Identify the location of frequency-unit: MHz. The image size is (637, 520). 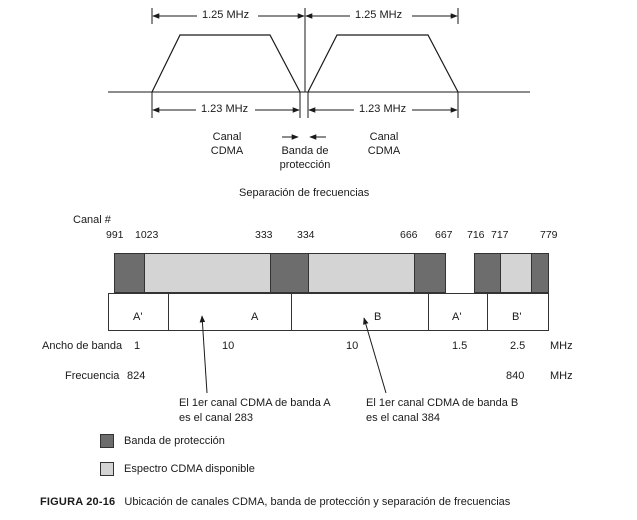
(561, 376).